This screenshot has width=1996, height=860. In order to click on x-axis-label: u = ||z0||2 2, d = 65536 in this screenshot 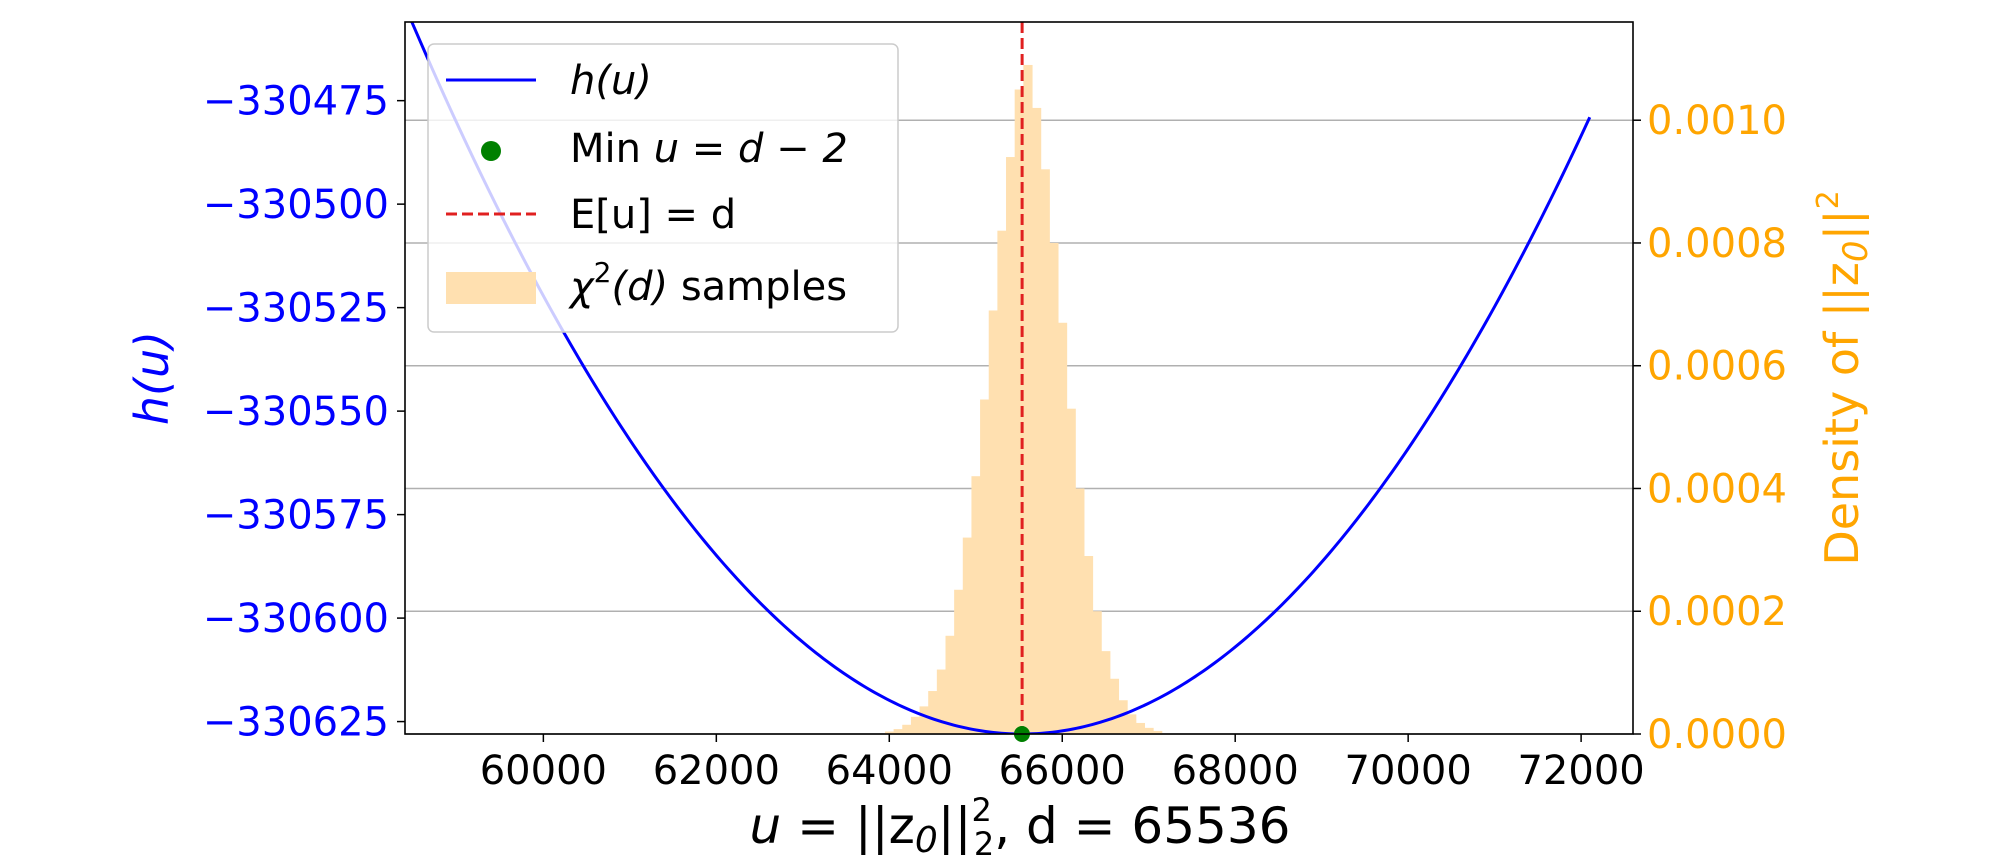, I will do `click(1020, 825)`.